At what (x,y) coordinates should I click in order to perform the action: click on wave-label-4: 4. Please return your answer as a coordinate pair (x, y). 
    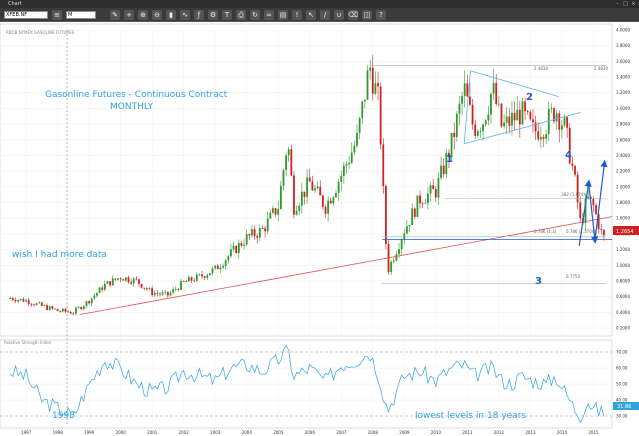
    Looking at the image, I should click on (568, 155).